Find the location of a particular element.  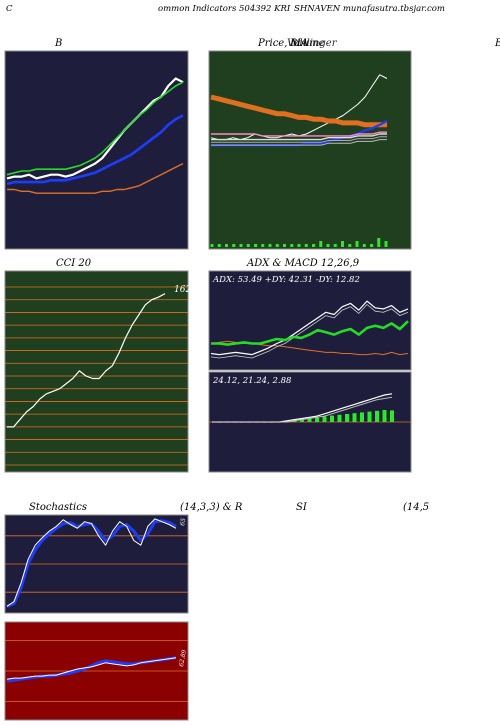

bollinger-title: B is located at coordinates (59, 43).